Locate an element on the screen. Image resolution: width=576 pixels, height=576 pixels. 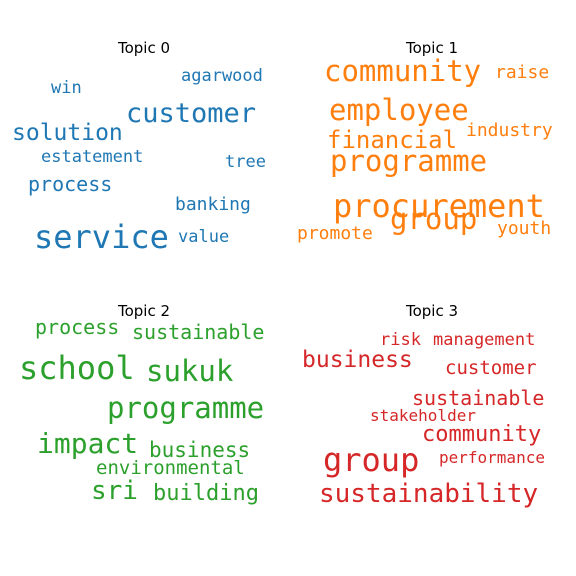
word-sustainability: sustainability is located at coordinates (429, 494).